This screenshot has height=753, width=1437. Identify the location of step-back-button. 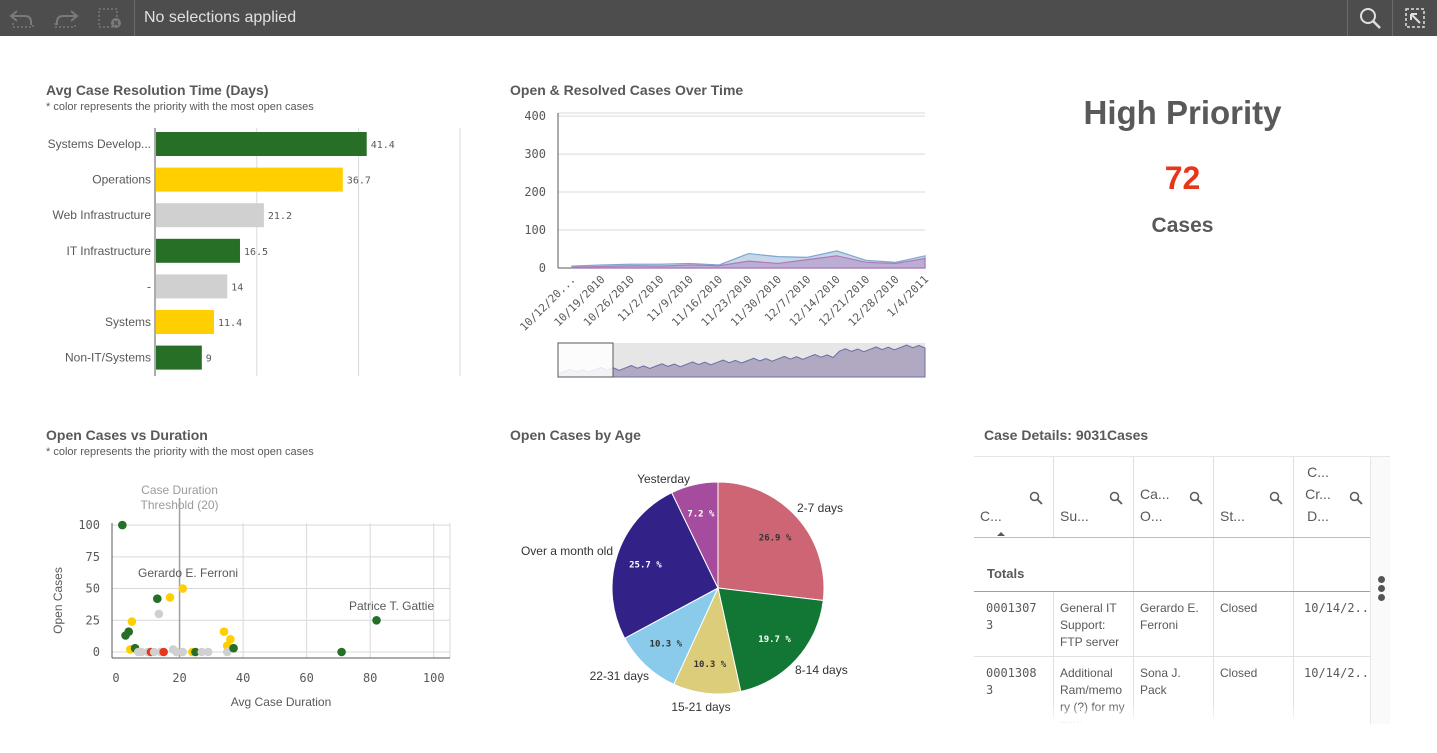
(22, 18).